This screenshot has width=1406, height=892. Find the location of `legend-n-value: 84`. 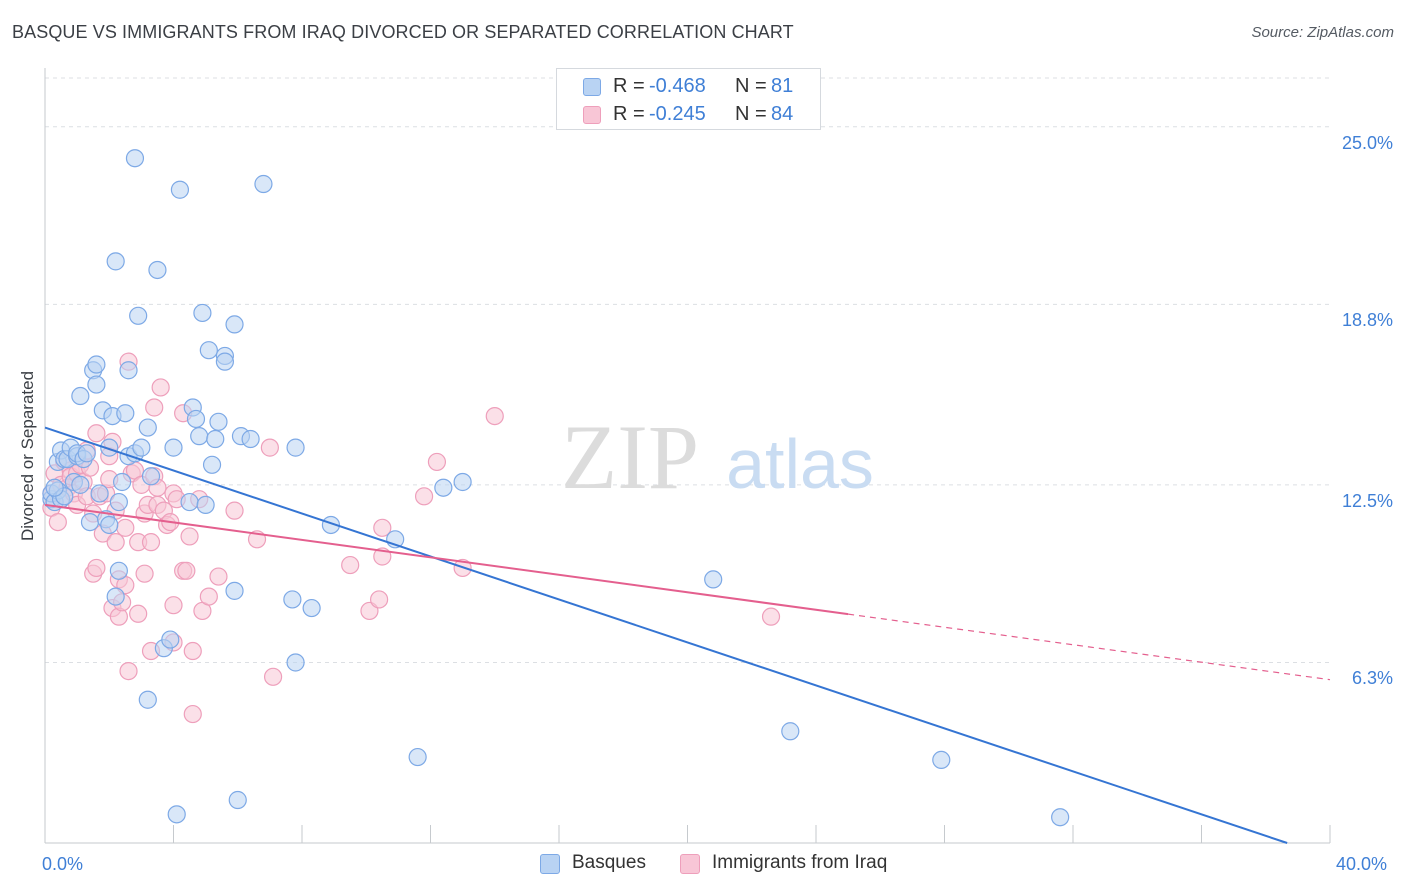

legend-n-value: 84 is located at coordinates (782, 114).